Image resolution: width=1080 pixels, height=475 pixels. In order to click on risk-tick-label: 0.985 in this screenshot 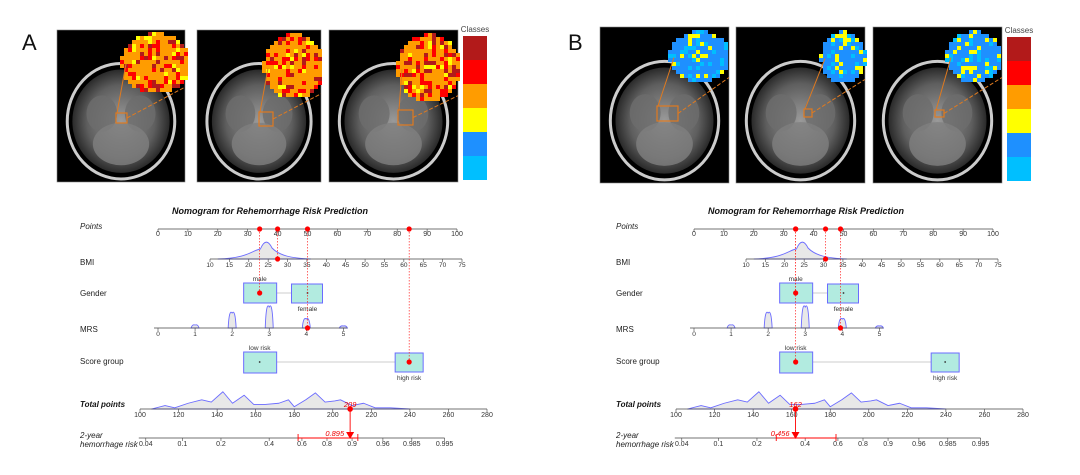, I will do `click(948, 444)`.